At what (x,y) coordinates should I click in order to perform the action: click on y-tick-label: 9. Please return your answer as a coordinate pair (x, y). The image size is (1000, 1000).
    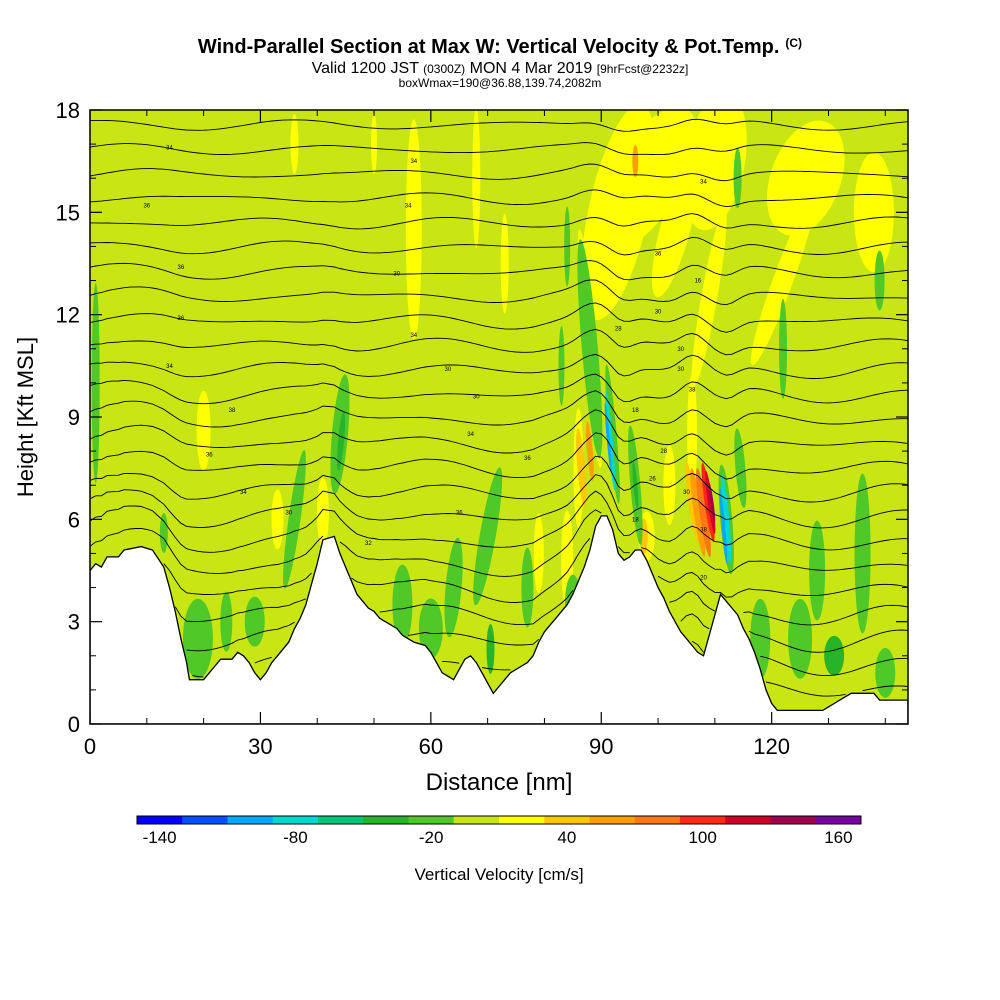
    Looking at the image, I should click on (74, 417).